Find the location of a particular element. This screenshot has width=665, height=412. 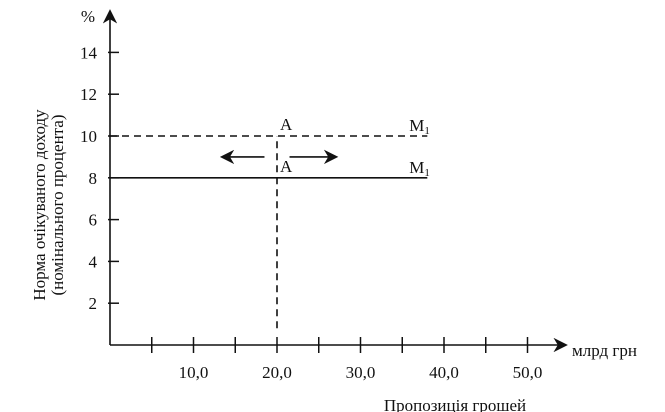

x-axis-title: Пропозиція грошей is located at coordinates (455, 404).